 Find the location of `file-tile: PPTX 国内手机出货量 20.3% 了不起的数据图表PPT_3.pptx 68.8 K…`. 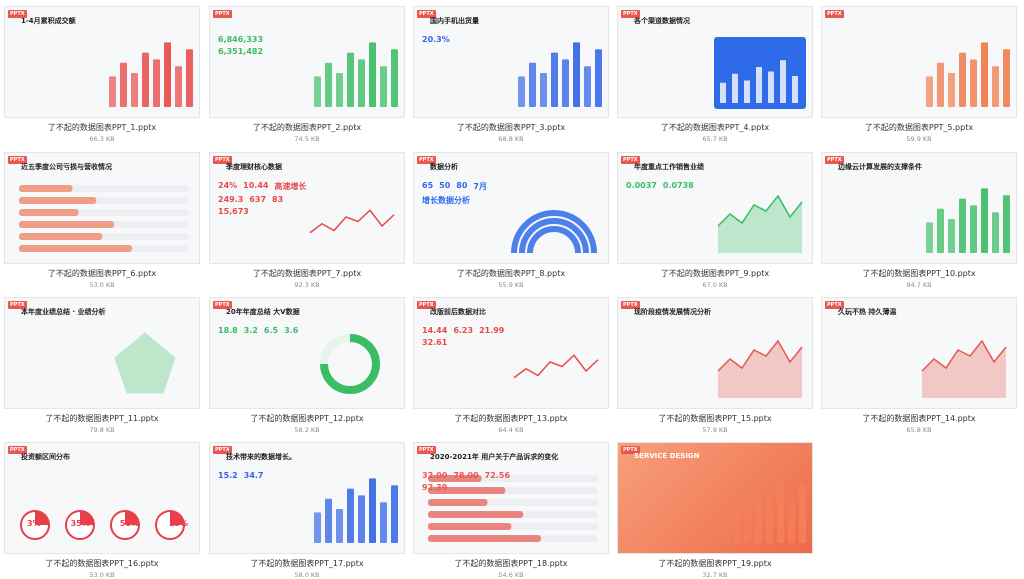

file-tile: PPTX 国内手机出货量 20.3% 了不起的数据图表PPT_3.pptx 68.8 K… is located at coordinates (511, 74).